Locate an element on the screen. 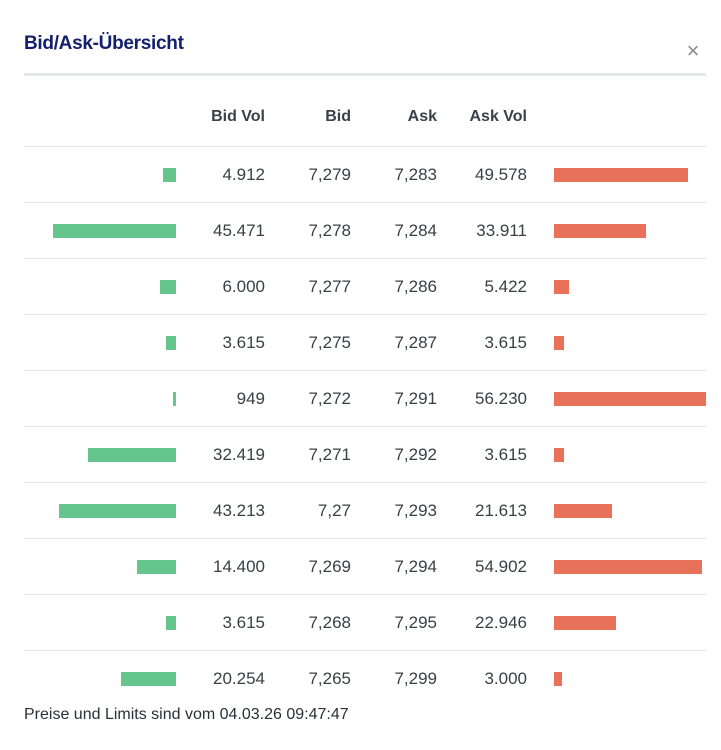  bid-price-cell: 7,27 is located at coordinates (334, 510).